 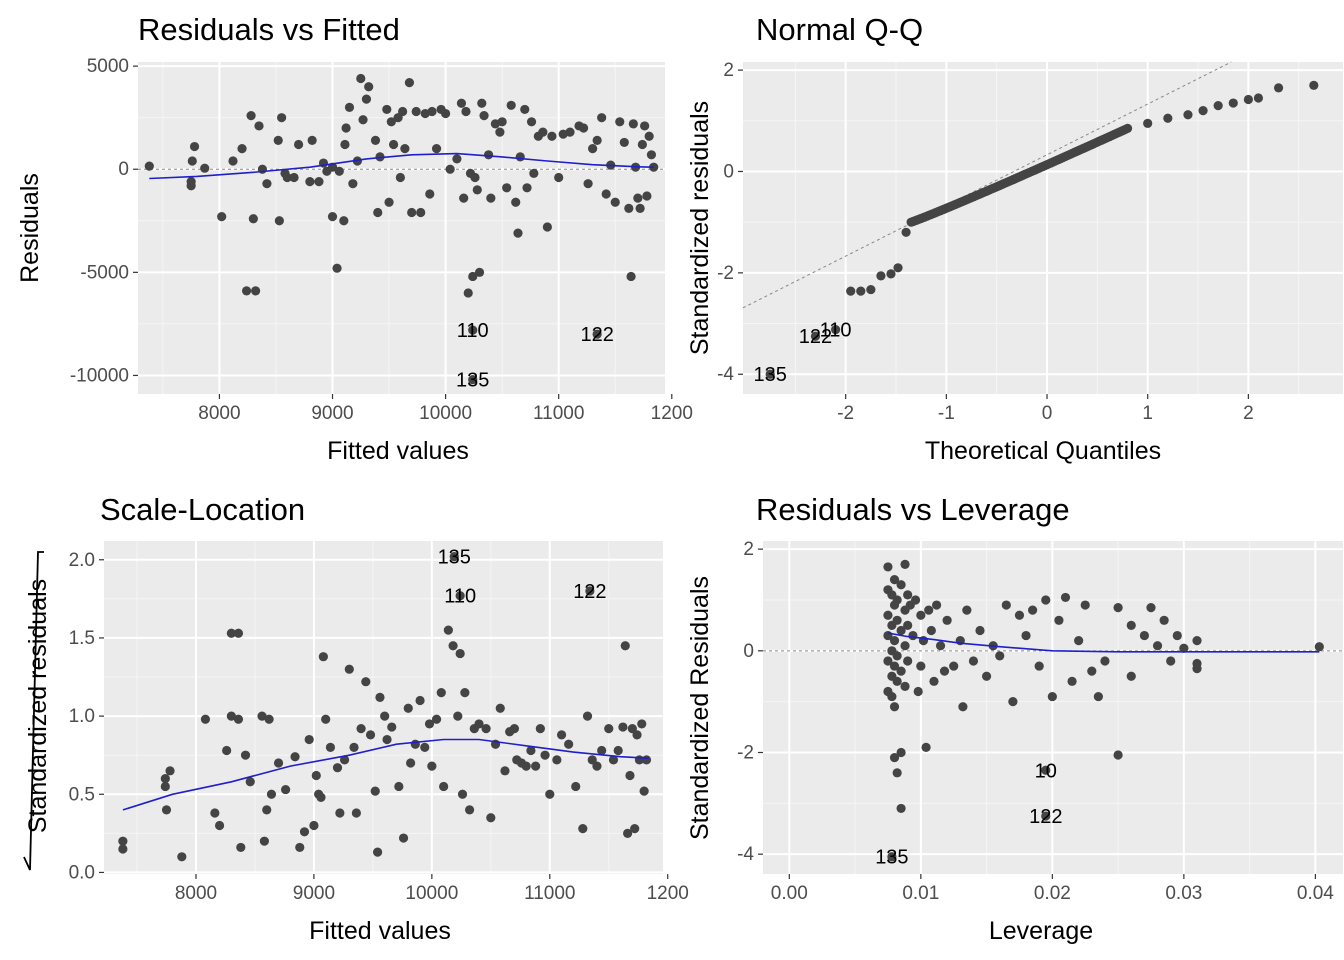 What do you see at coordinates (920, 893) in the screenshot?
I see `x-tick-label: 0.01` at bounding box center [920, 893].